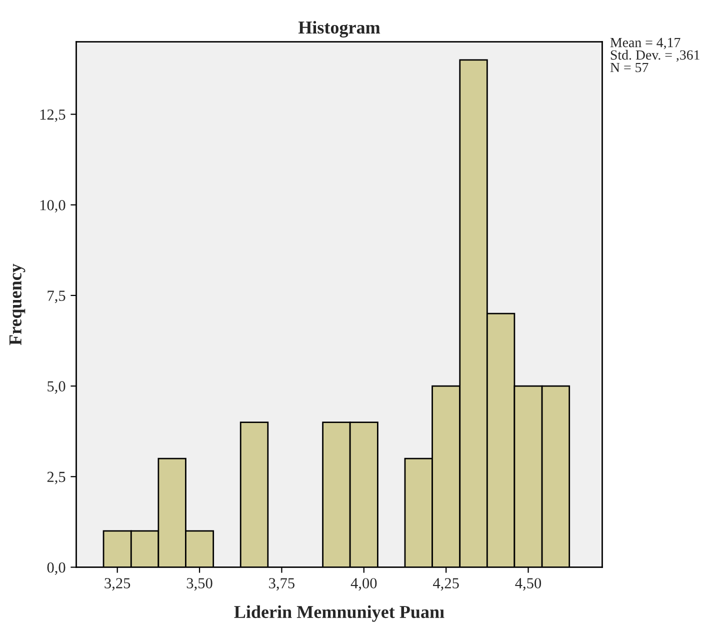 This screenshot has width=706, height=624. What do you see at coordinates (655, 56) in the screenshot?
I see `text: Std. Dev. = ,361` at bounding box center [655, 56].